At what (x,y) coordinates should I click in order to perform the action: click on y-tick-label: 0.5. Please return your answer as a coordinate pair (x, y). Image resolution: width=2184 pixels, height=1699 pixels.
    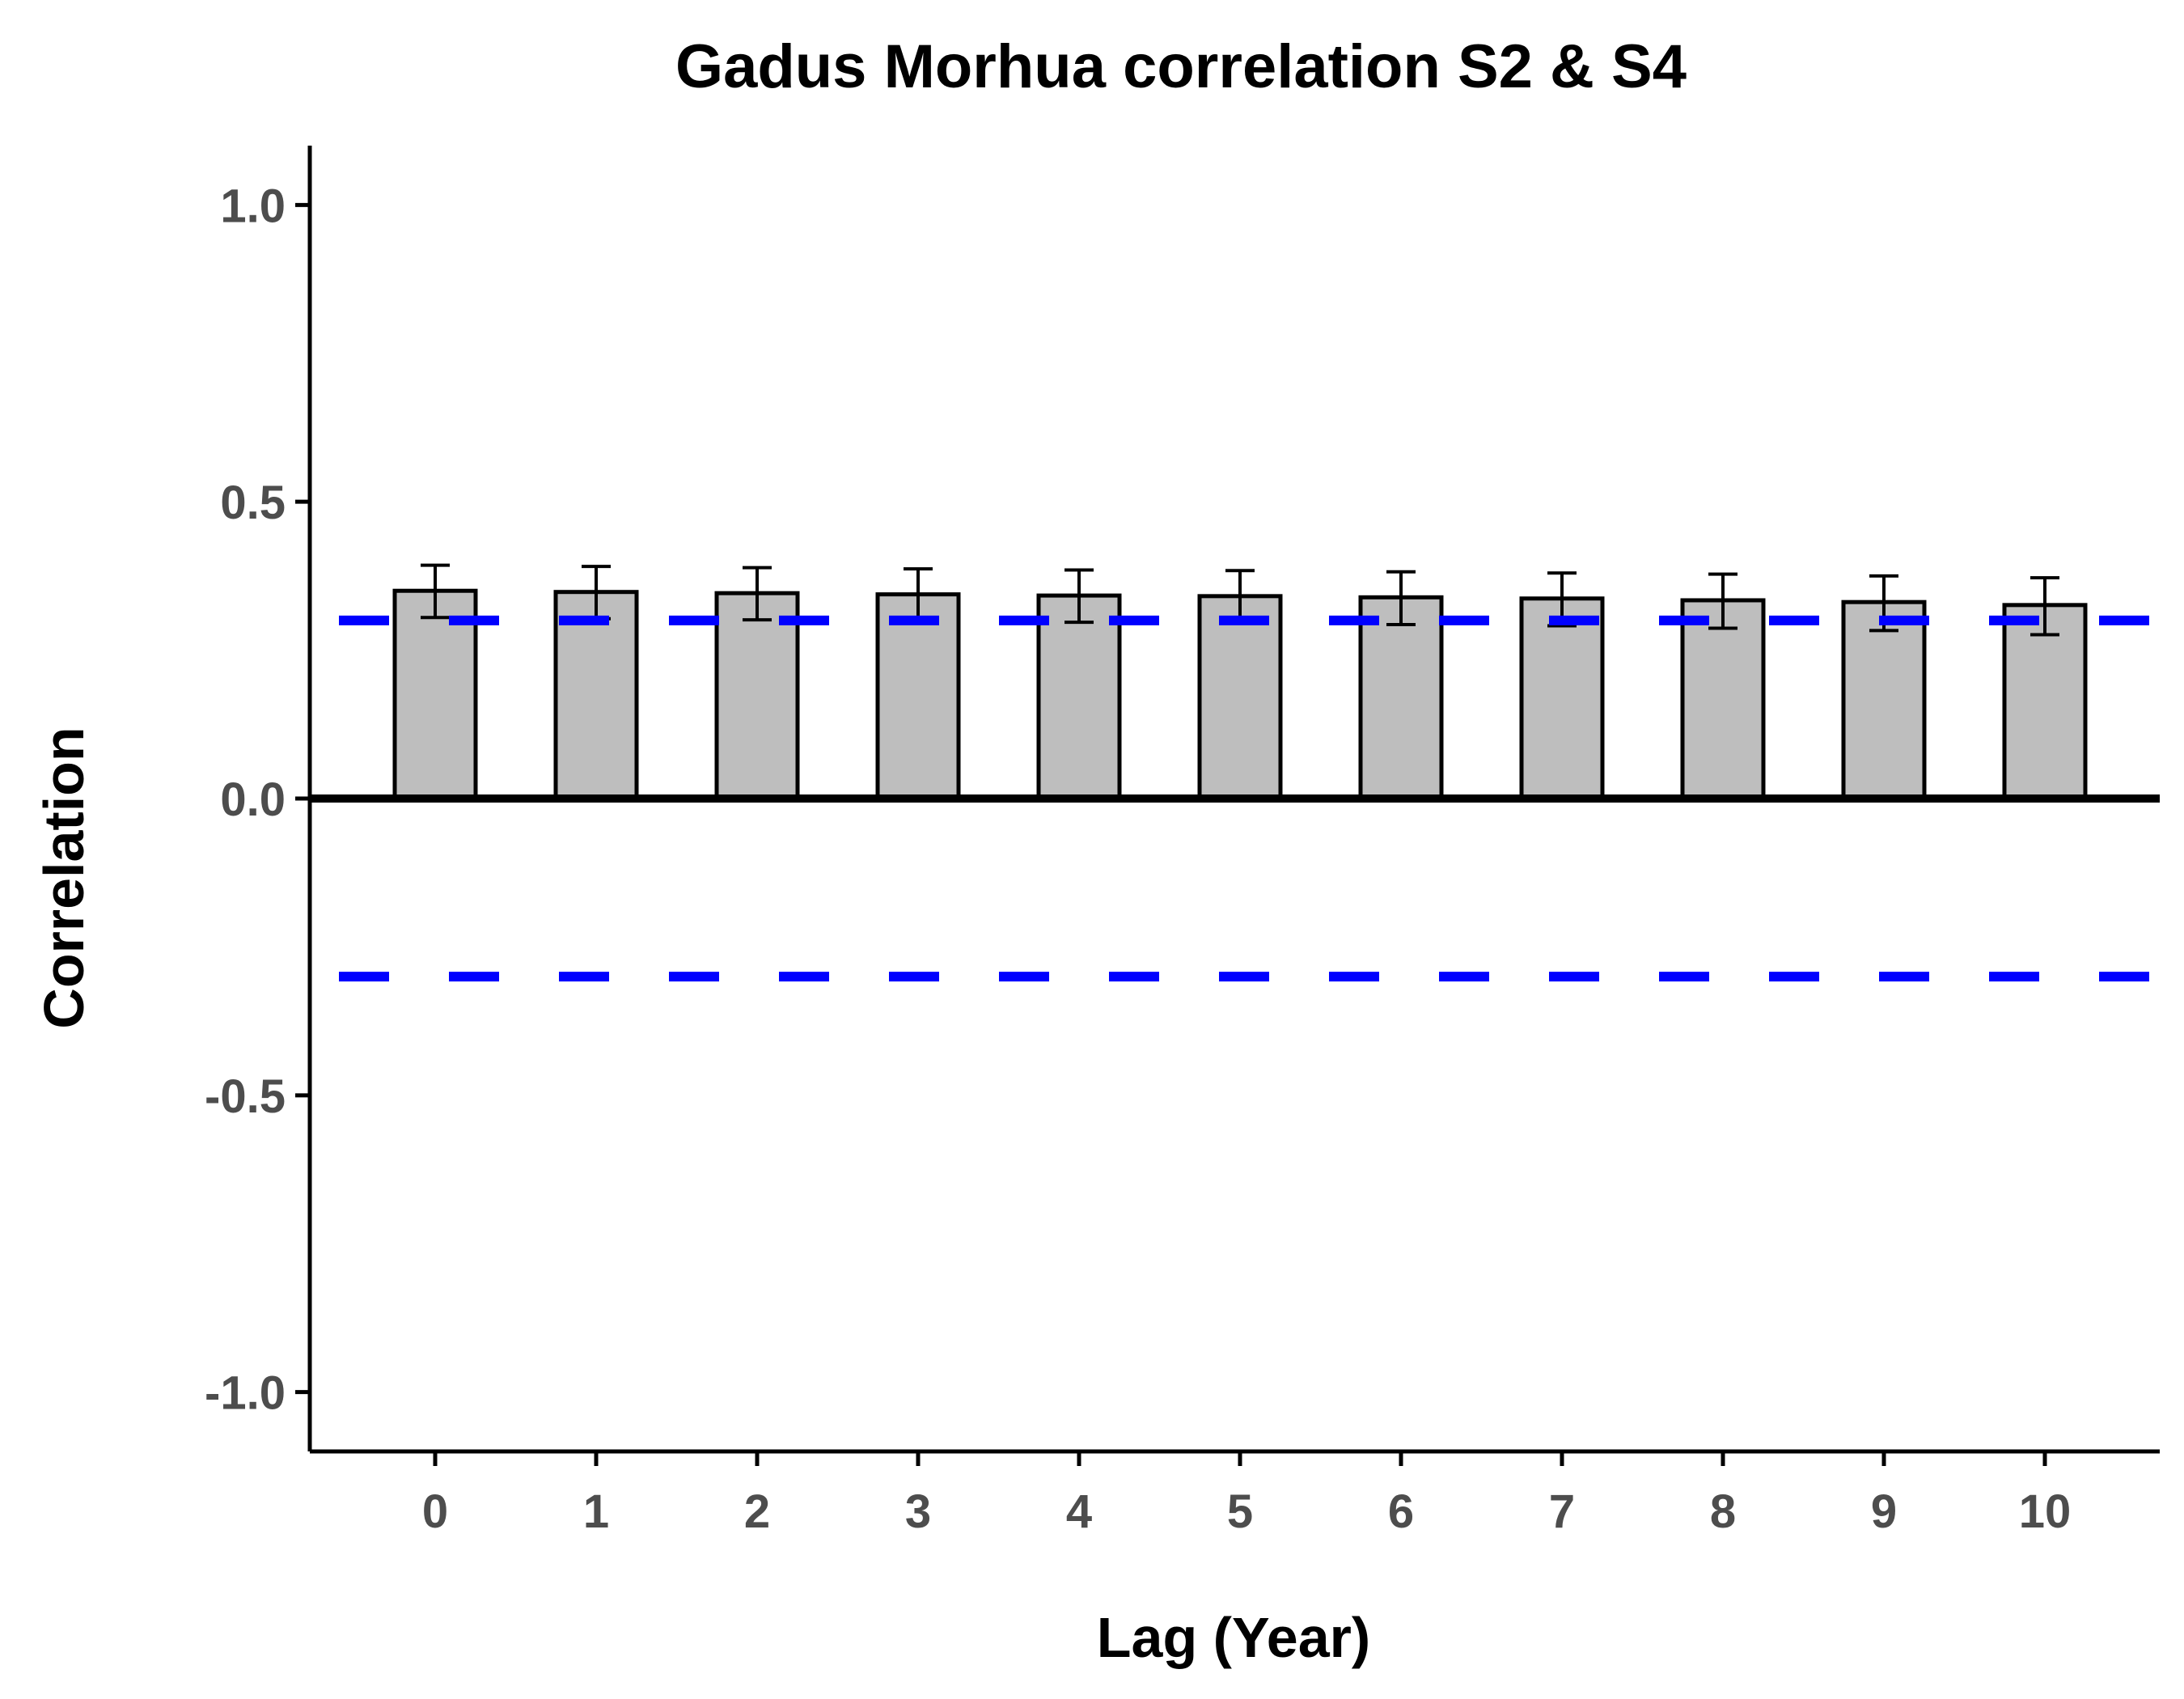
    Looking at the image, I should click on (253, 503).